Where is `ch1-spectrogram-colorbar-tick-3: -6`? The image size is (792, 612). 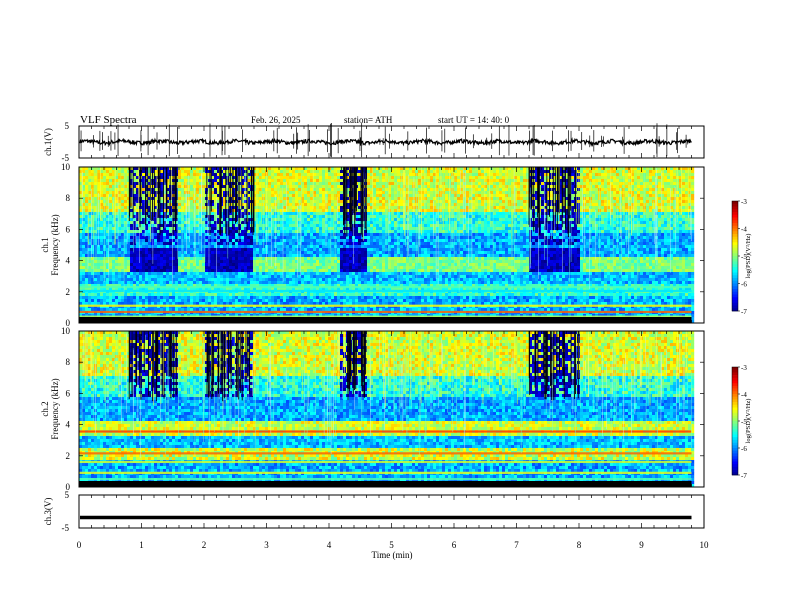
ch1-spectrogram-colorbar-tick-3: -6 is located at coordinates (744, 285).